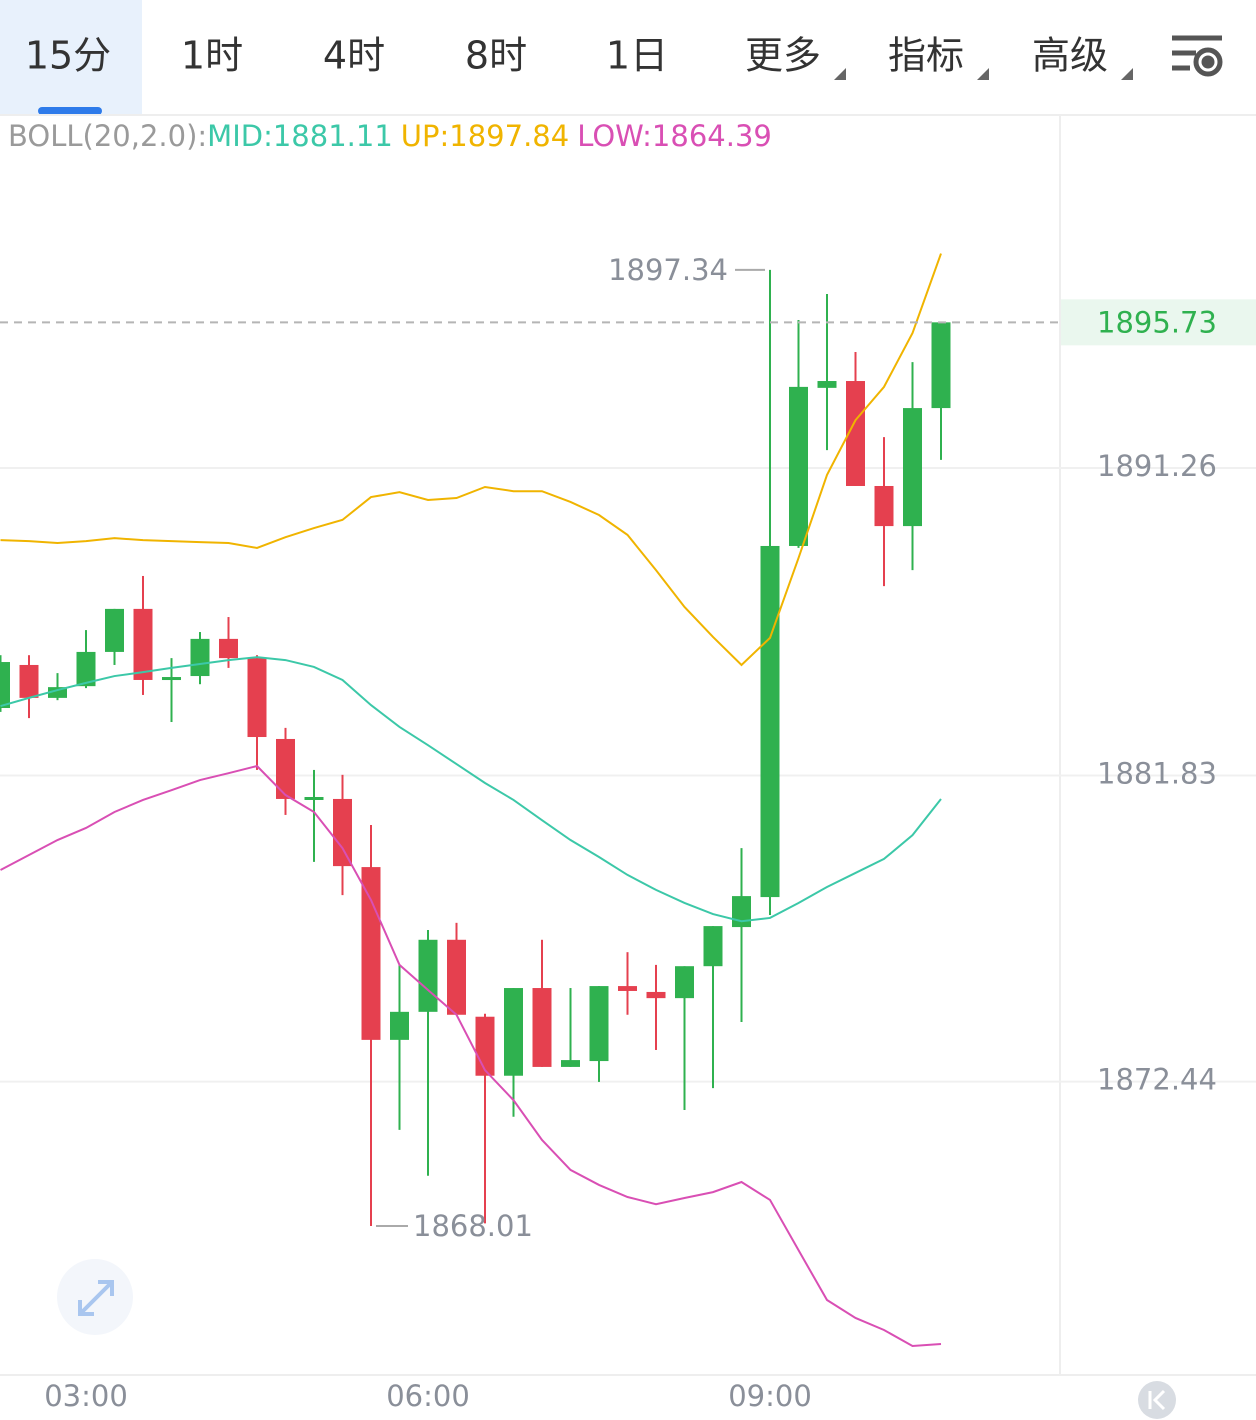 The image size is (1256, 1420). I want to click on y-tick-label: 1872.44, so click(1157, 1080).